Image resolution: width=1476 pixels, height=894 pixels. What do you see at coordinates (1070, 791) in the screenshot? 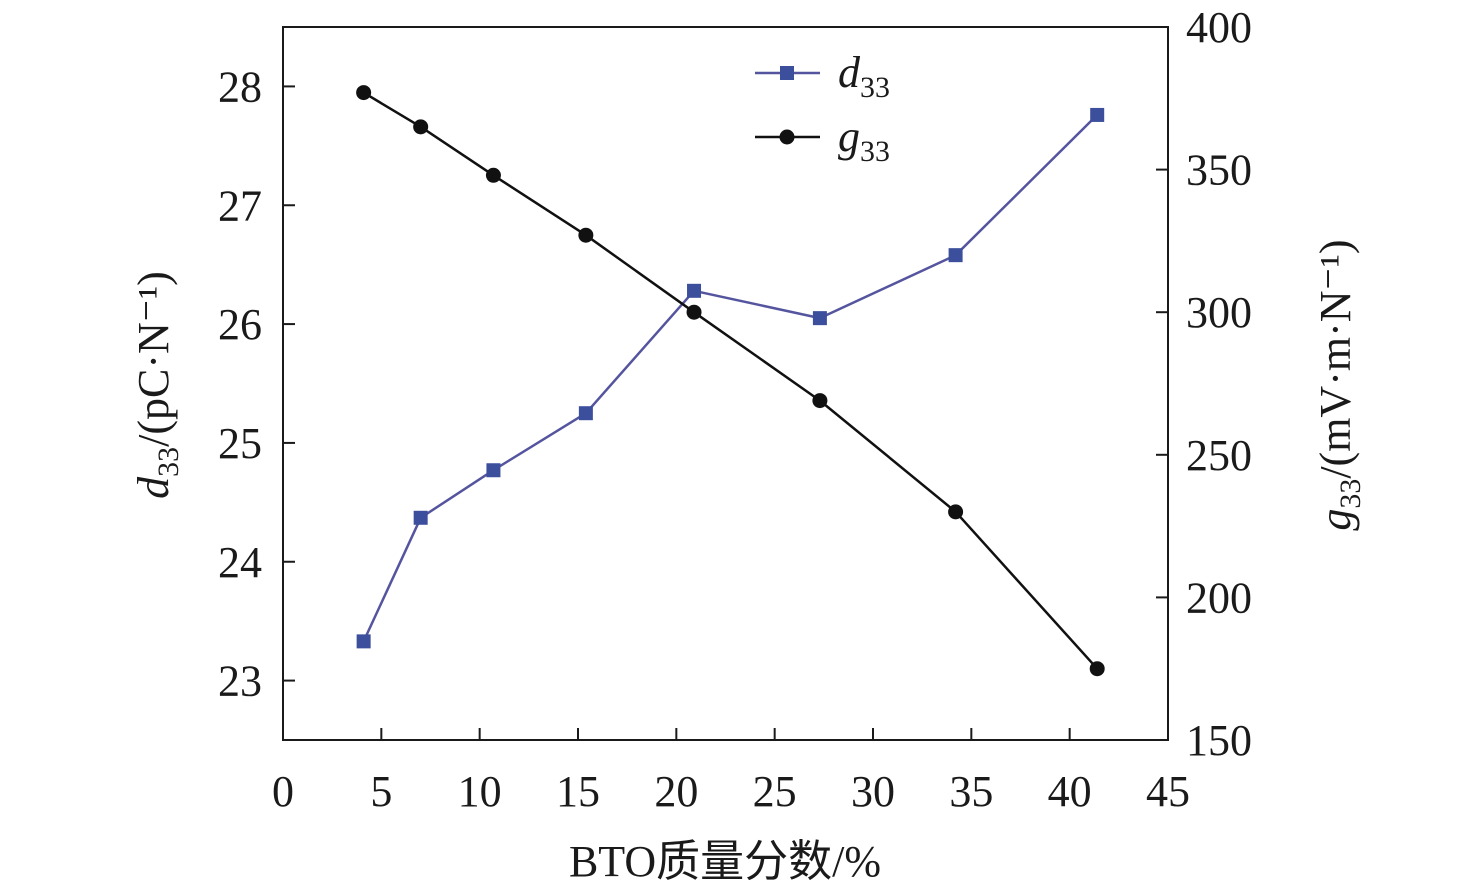
I see `x-tick-label: 40` at bounding box center [1070, 791].